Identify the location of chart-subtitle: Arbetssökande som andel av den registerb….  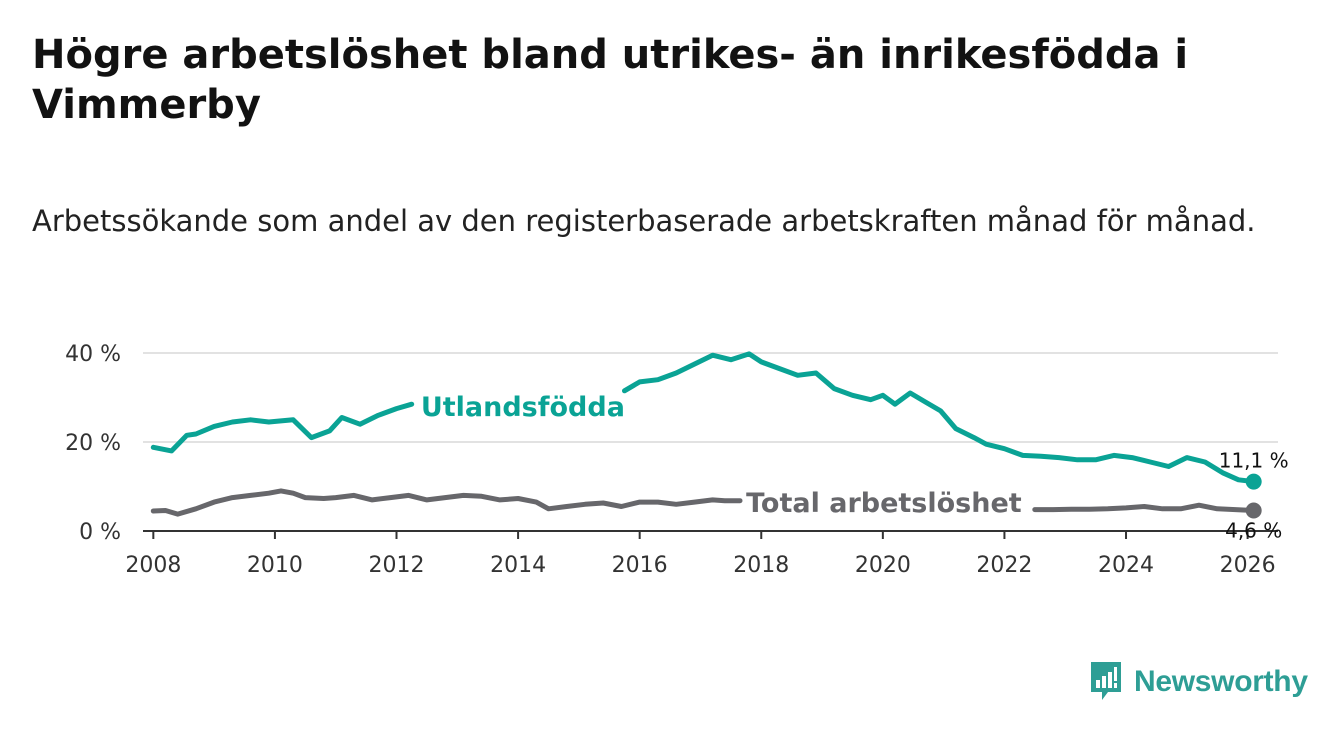
(644, 221).